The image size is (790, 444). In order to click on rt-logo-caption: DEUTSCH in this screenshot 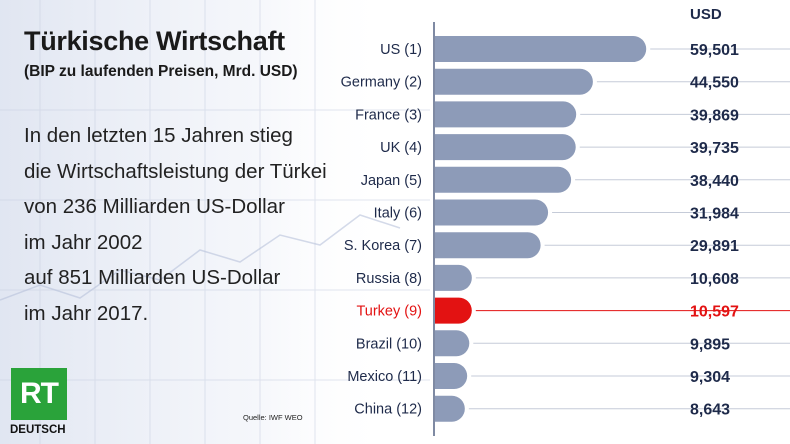, I will do `click(38, 430)`.